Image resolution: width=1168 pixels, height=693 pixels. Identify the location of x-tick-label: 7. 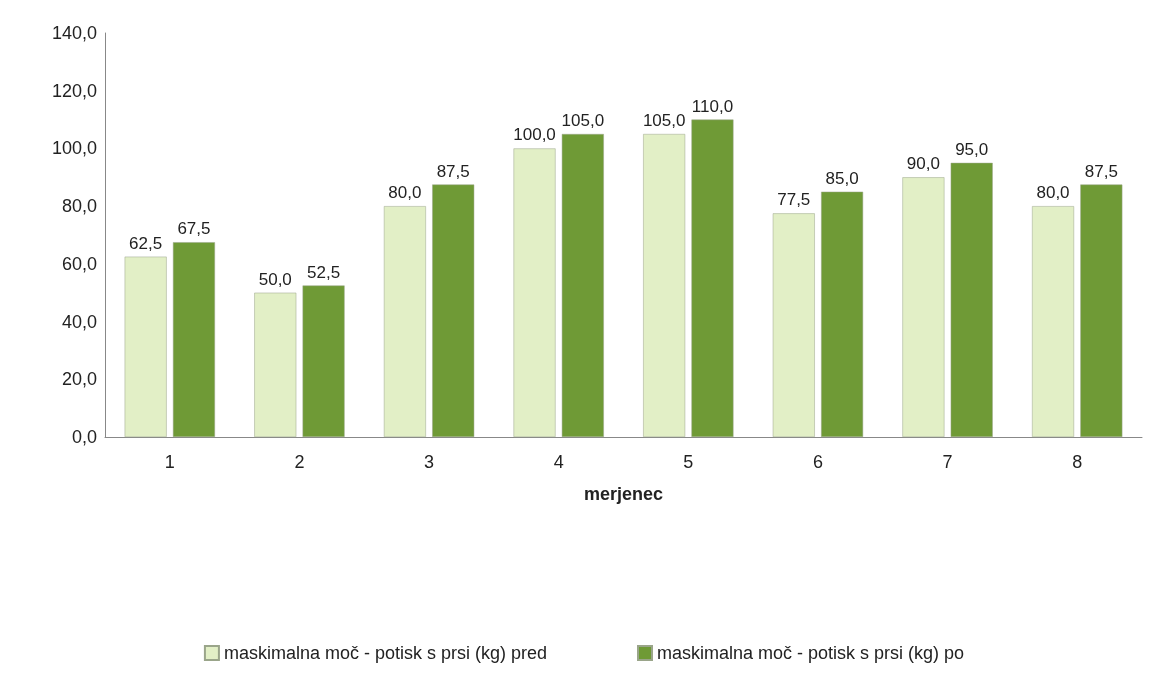
(947, 462).